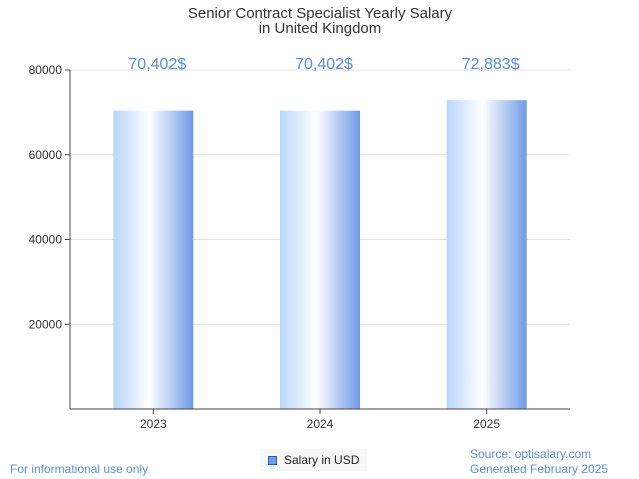 Image resolution: width=639 pixels, height=479 pixels. Describe the element at coordinates (486, 424) in the screenshot. I see `x-tick-label-2025: 2025` at that location.